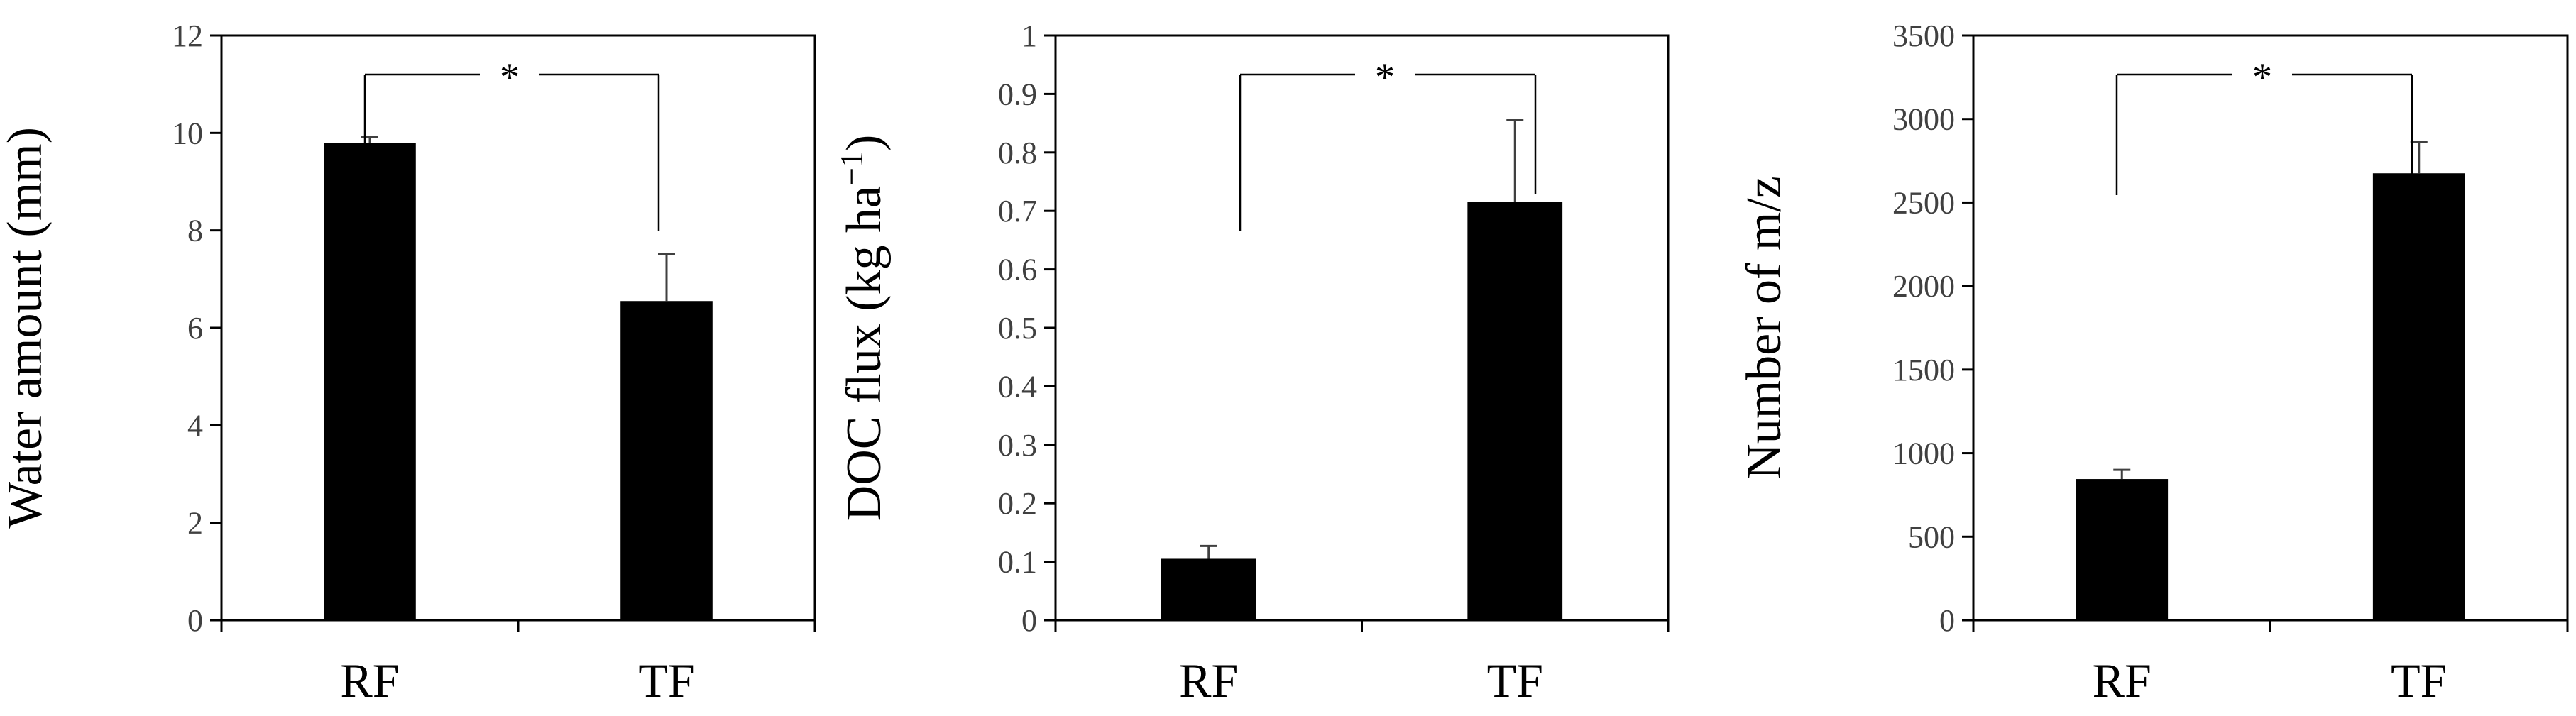  Describe the element at coordinates (864, 143) in the screenshot. I see `y-axis-label-end: )` at that location.